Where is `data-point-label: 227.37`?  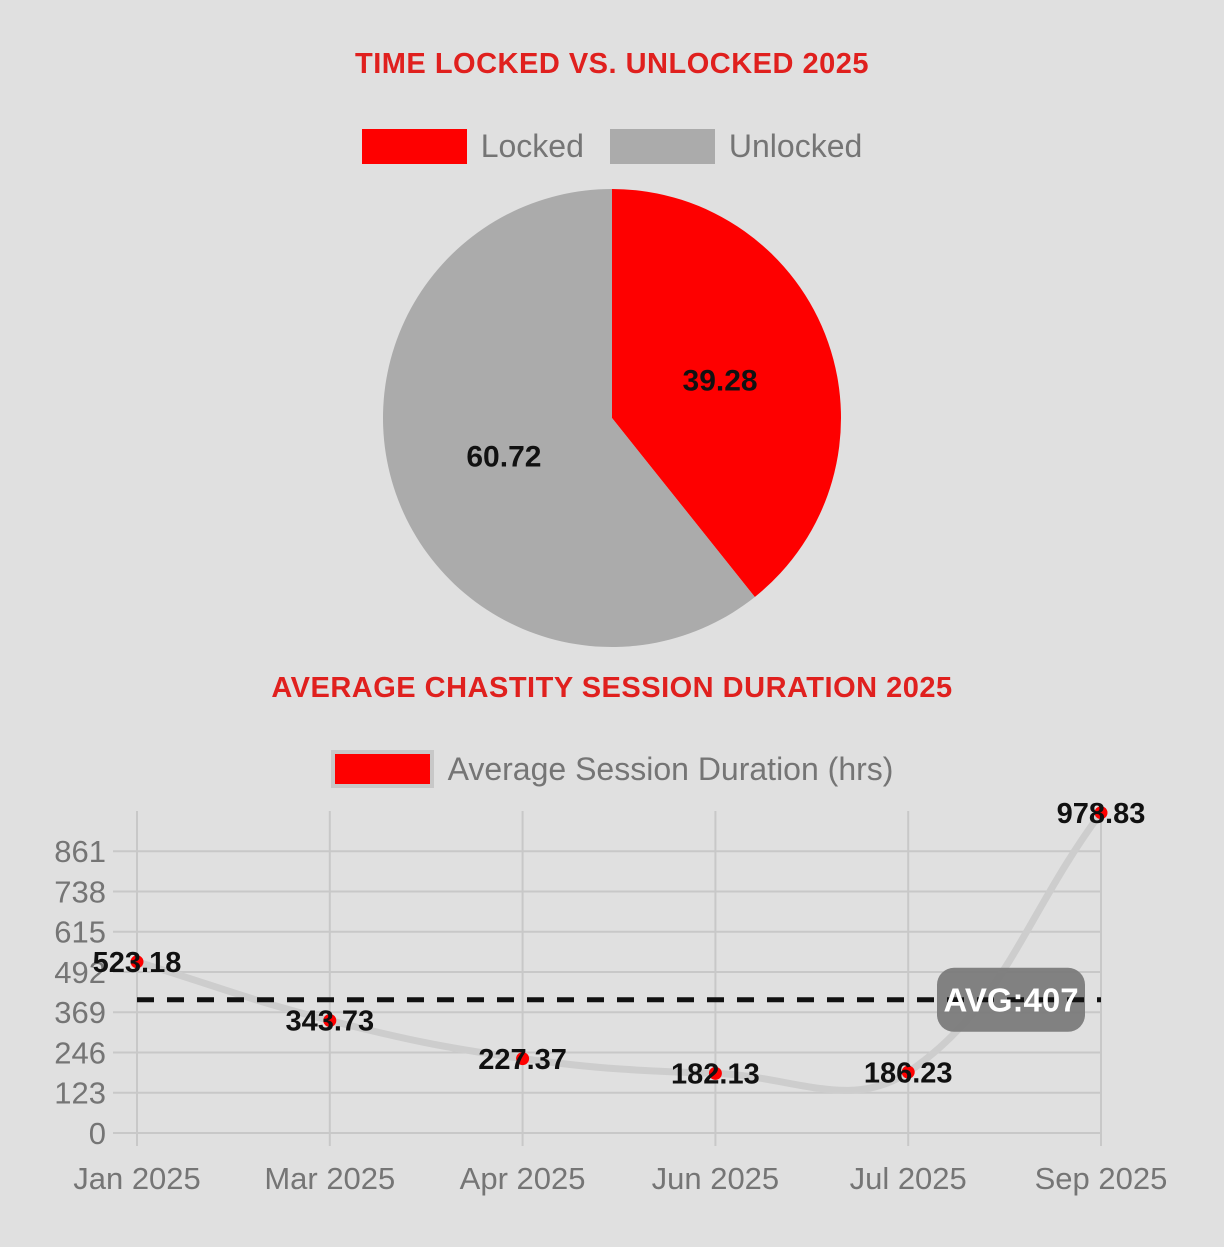 data-point-label: 227.37 is located at coordinates (522, 1060).